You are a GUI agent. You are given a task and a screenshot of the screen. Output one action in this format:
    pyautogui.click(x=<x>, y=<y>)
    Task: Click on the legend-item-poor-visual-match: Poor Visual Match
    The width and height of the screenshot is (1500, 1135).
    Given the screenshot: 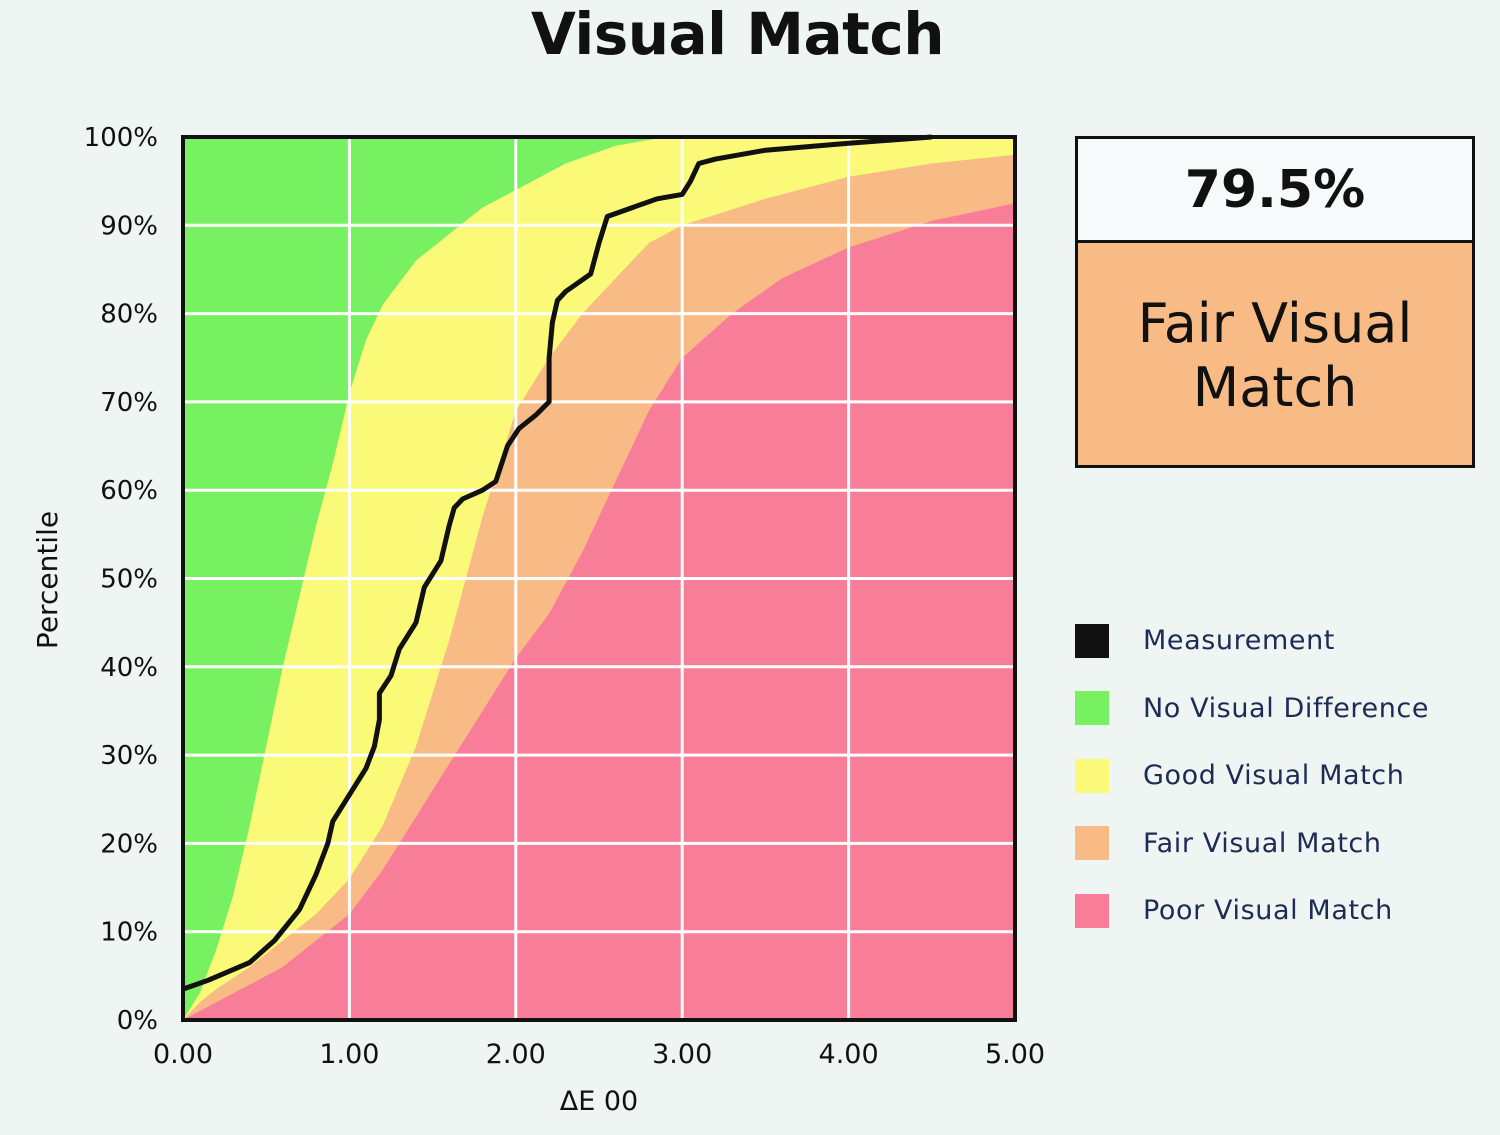 What is the action you would take?
    pyautogui.click(x=1252, y=911)
    